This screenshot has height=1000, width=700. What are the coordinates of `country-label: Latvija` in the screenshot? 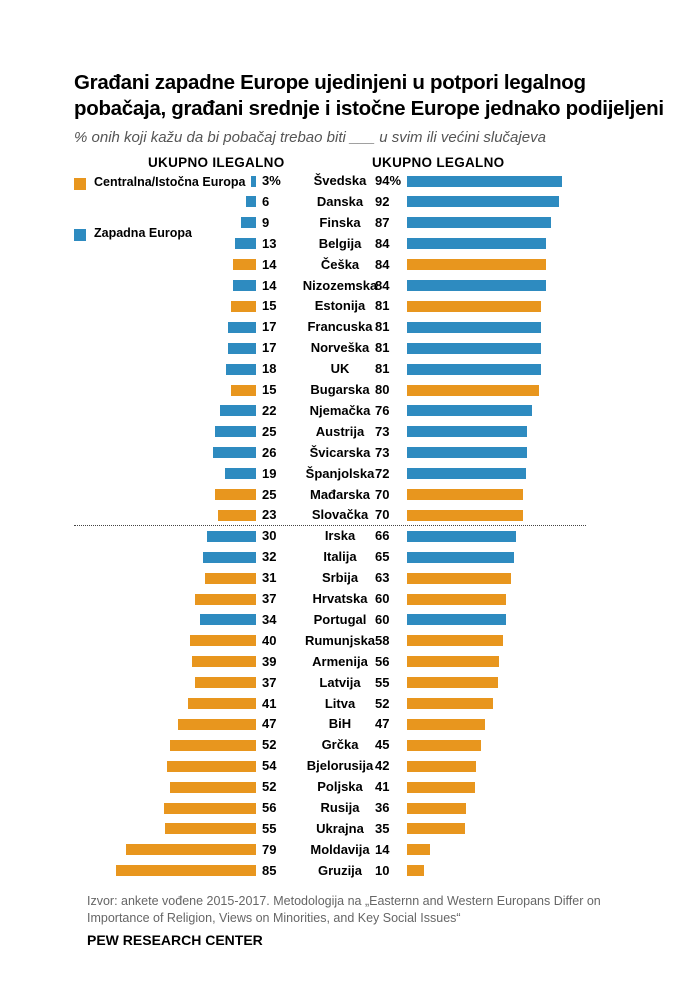 It's located at (340, 682).